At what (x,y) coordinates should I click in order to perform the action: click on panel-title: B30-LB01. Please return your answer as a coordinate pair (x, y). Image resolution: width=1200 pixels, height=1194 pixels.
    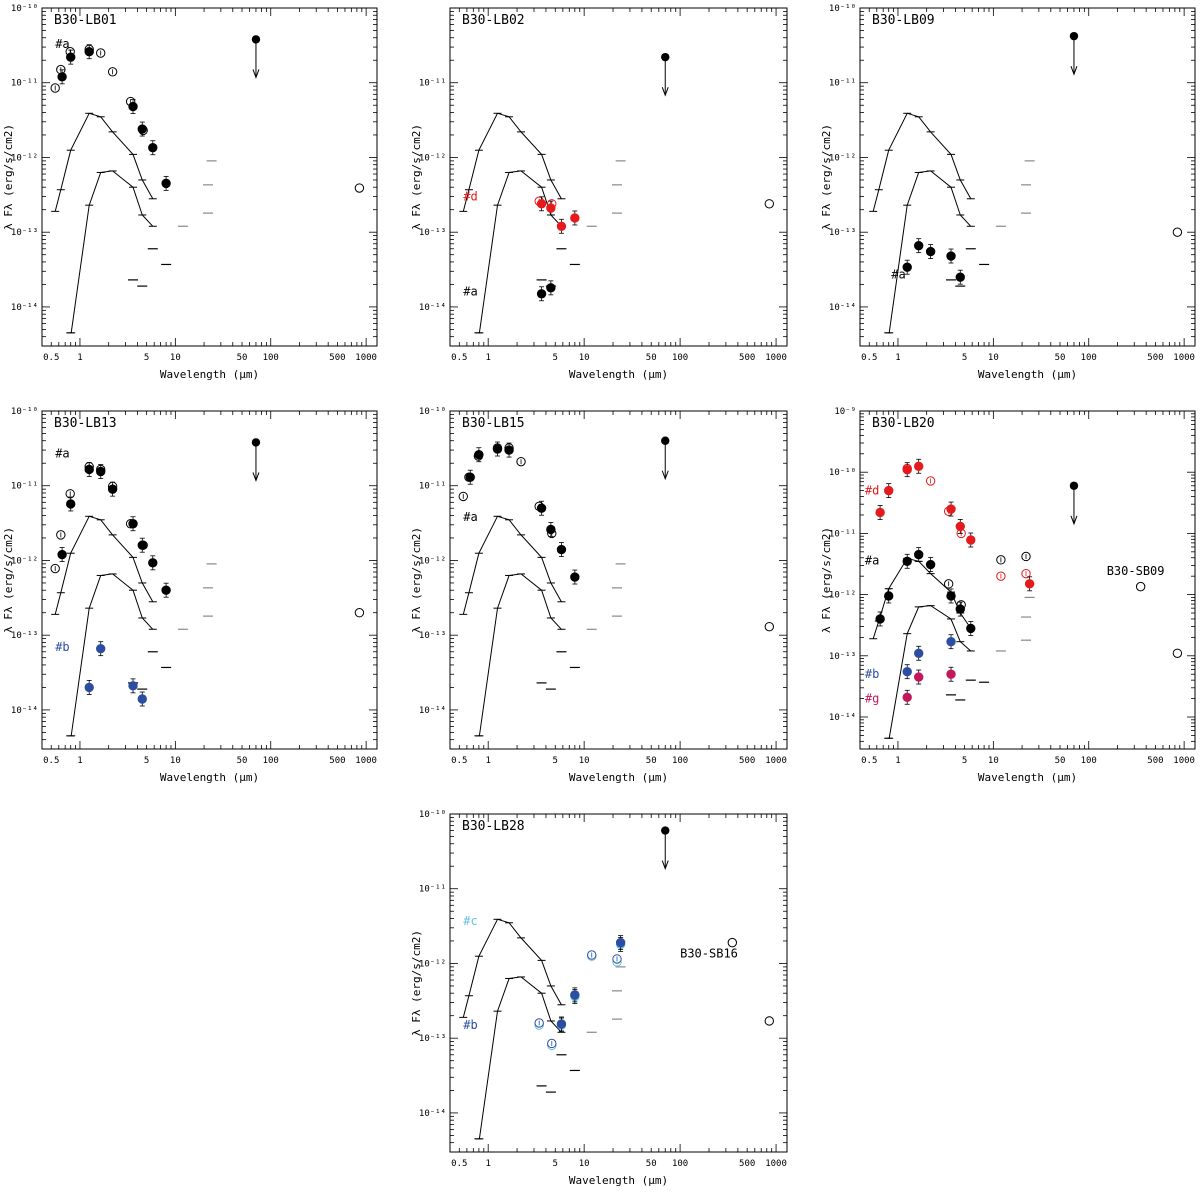
    Looking at the image, I should click on (85, 20).